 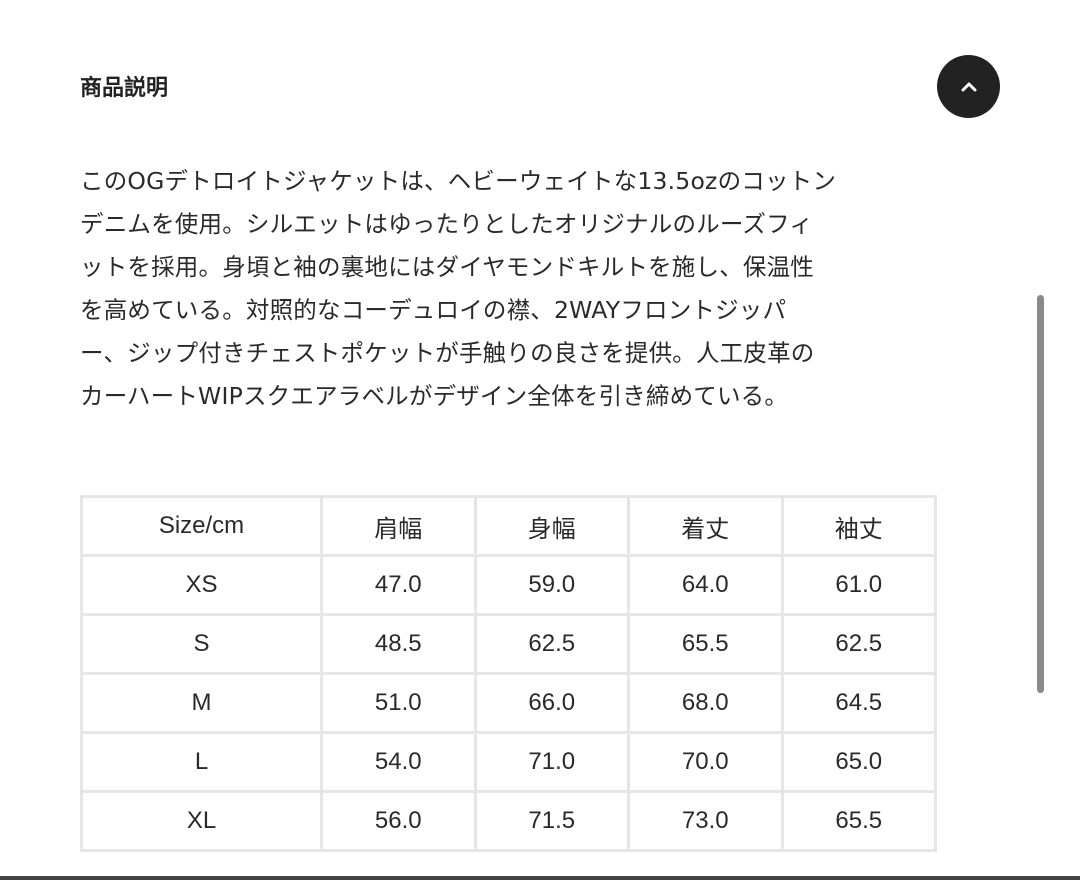 What do you see at coordinates (858, 585) in the screenshot?
I see `table-cell: 61.0` at bounding box center [858, 585].